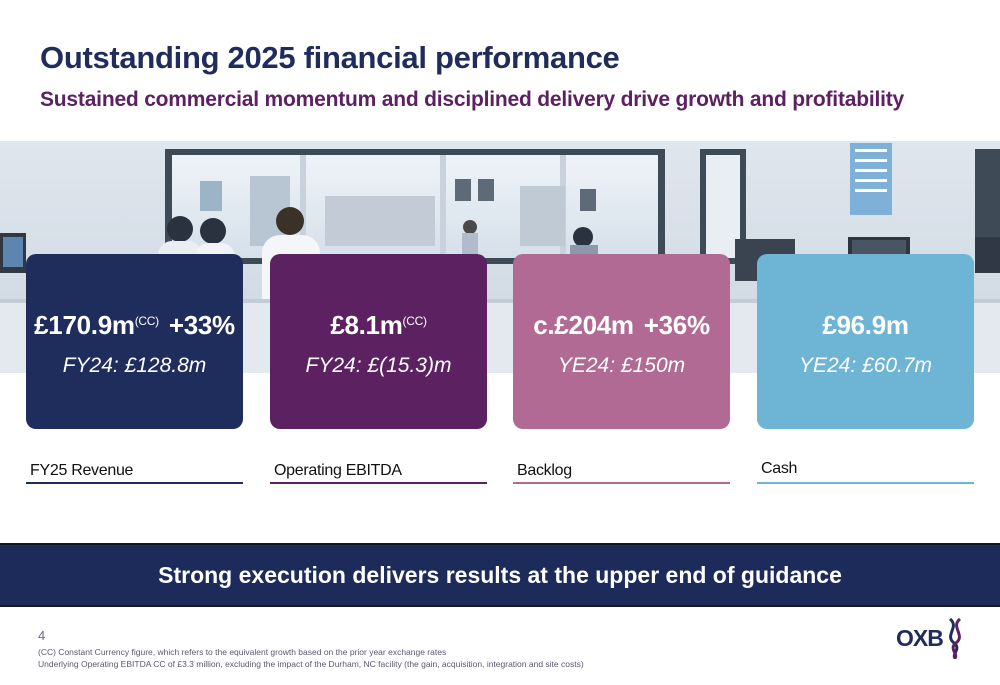  Describe the element at coordinates (201, 325) in the screenshot. I see `kpi-growth: +33%` at that location.